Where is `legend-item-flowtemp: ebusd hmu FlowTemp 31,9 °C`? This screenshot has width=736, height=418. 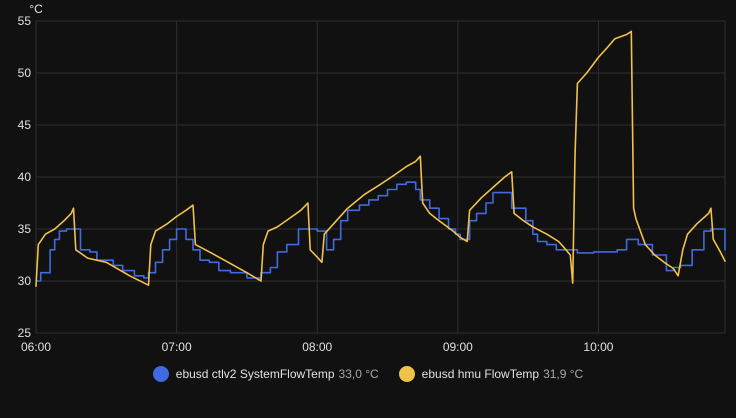 legend-item-flowtemp: ebusd hmu FlowTemp 31,9 °C is located at coordinates (491, 374).